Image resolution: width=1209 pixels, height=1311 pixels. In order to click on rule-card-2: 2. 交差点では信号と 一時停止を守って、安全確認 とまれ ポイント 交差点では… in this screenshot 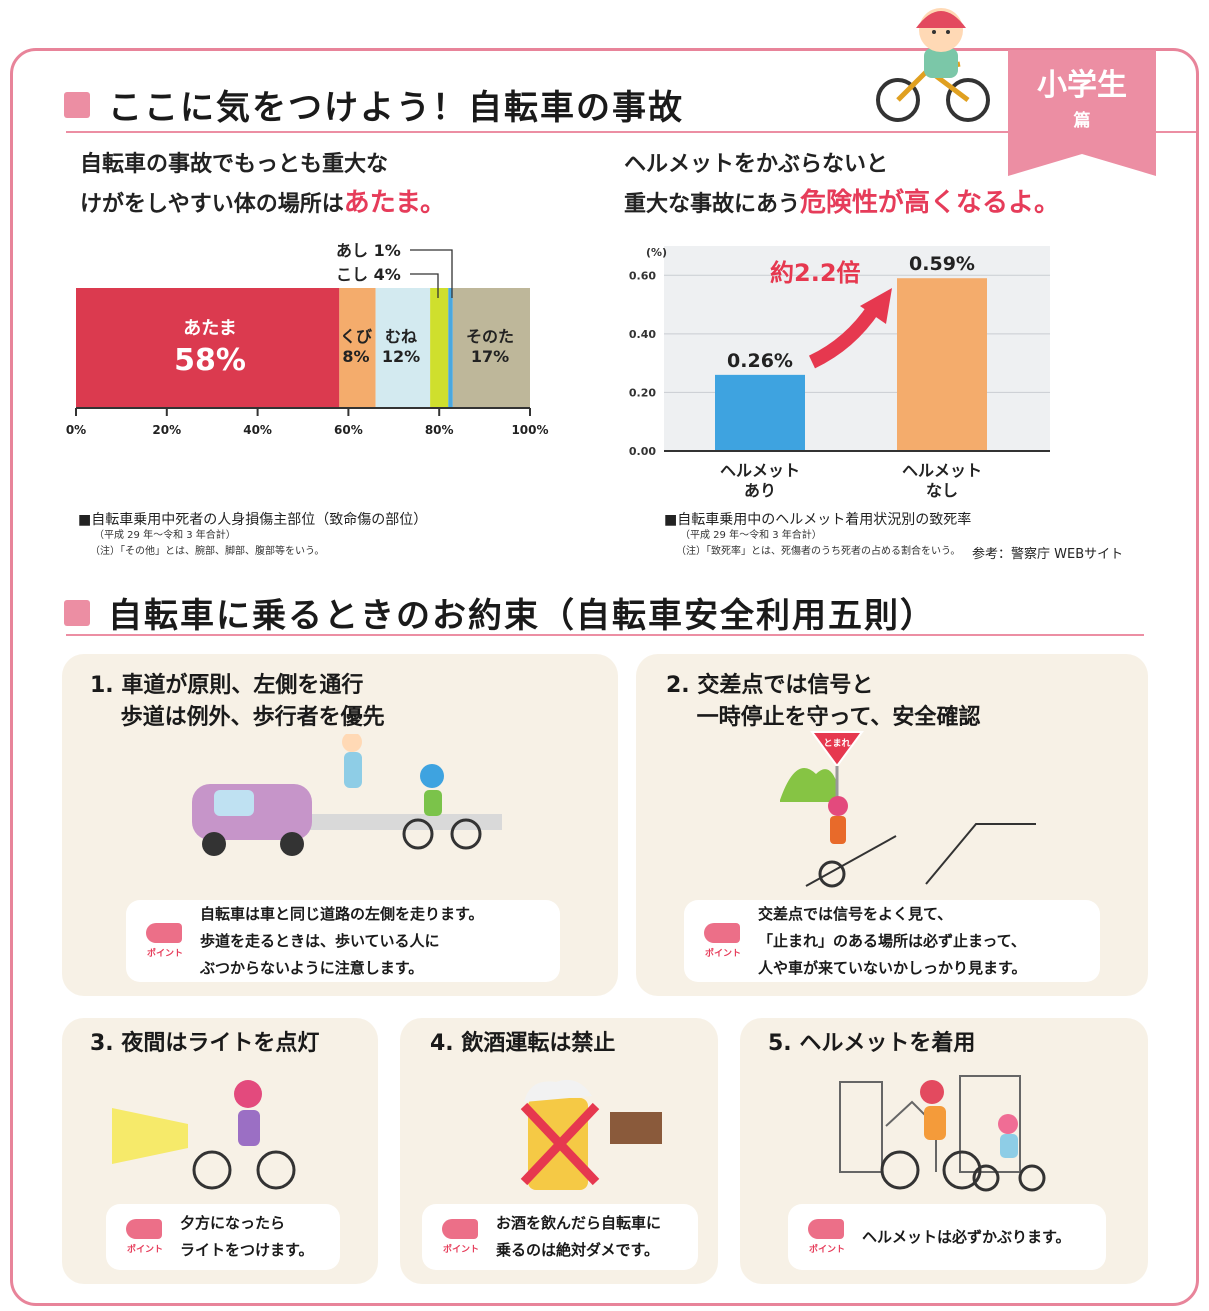, I will do `click(892, 825)`.